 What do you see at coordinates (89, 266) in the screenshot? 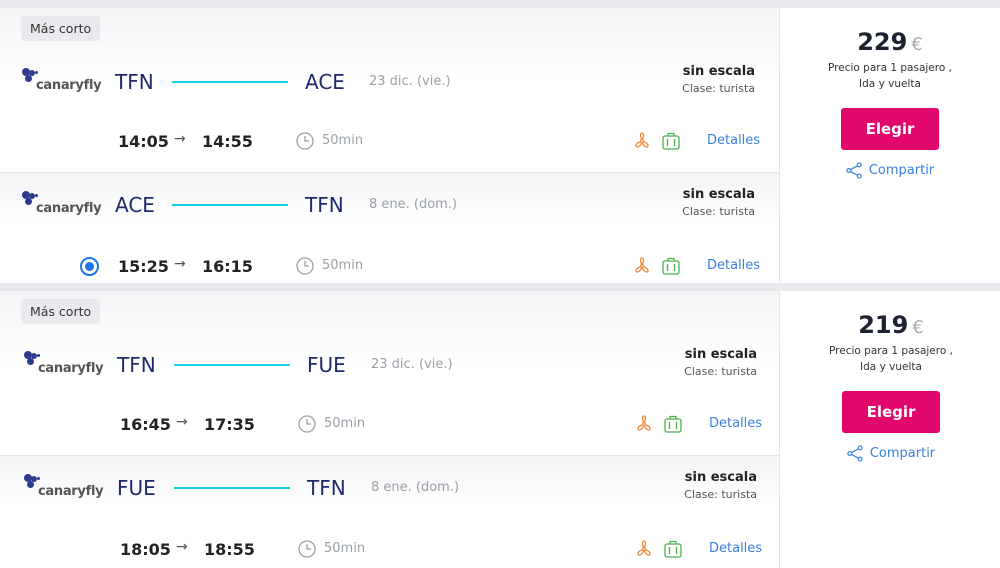
I see `segment-radio` at bounding box center [89, 266].